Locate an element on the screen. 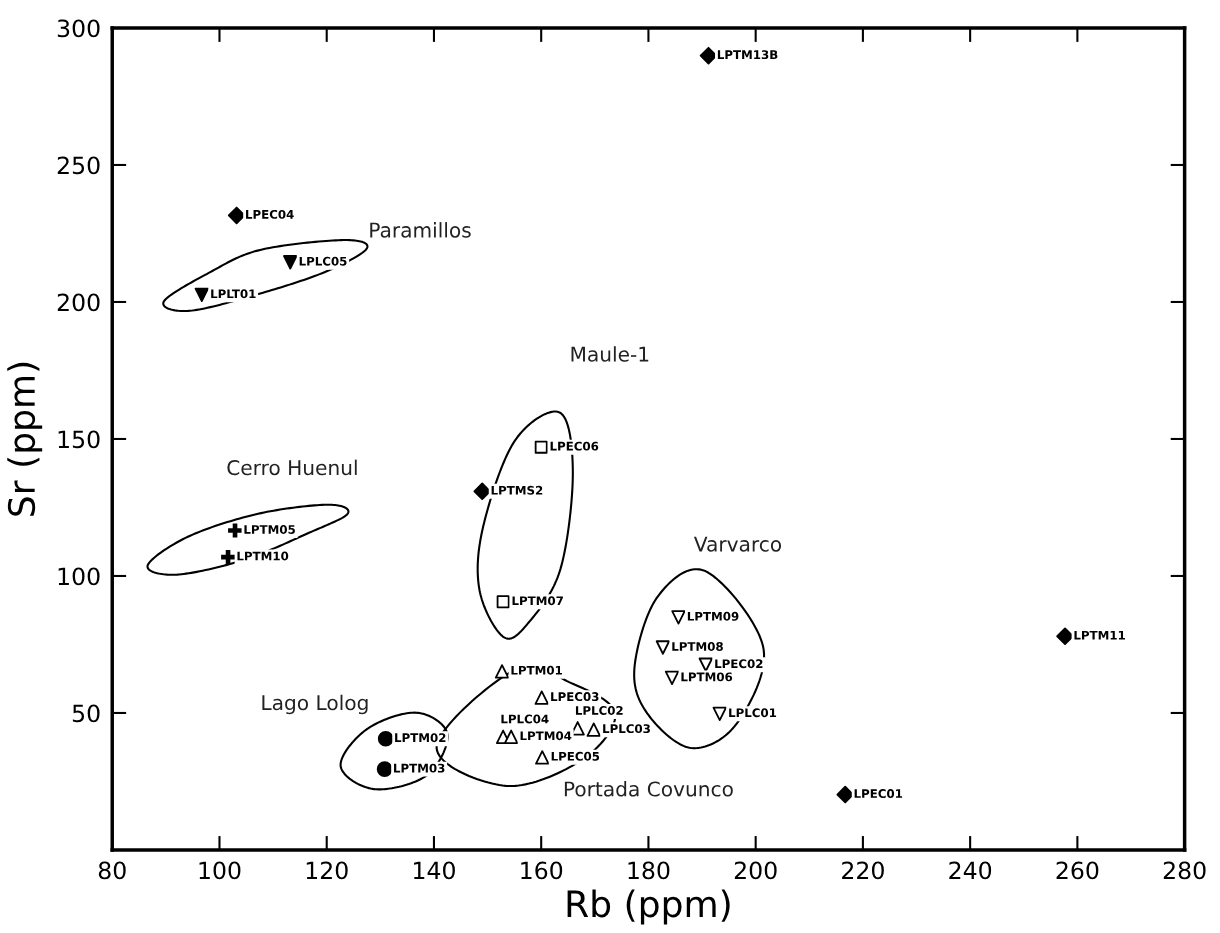  data-label: LPTM08 is located at coordinates (697, 646).